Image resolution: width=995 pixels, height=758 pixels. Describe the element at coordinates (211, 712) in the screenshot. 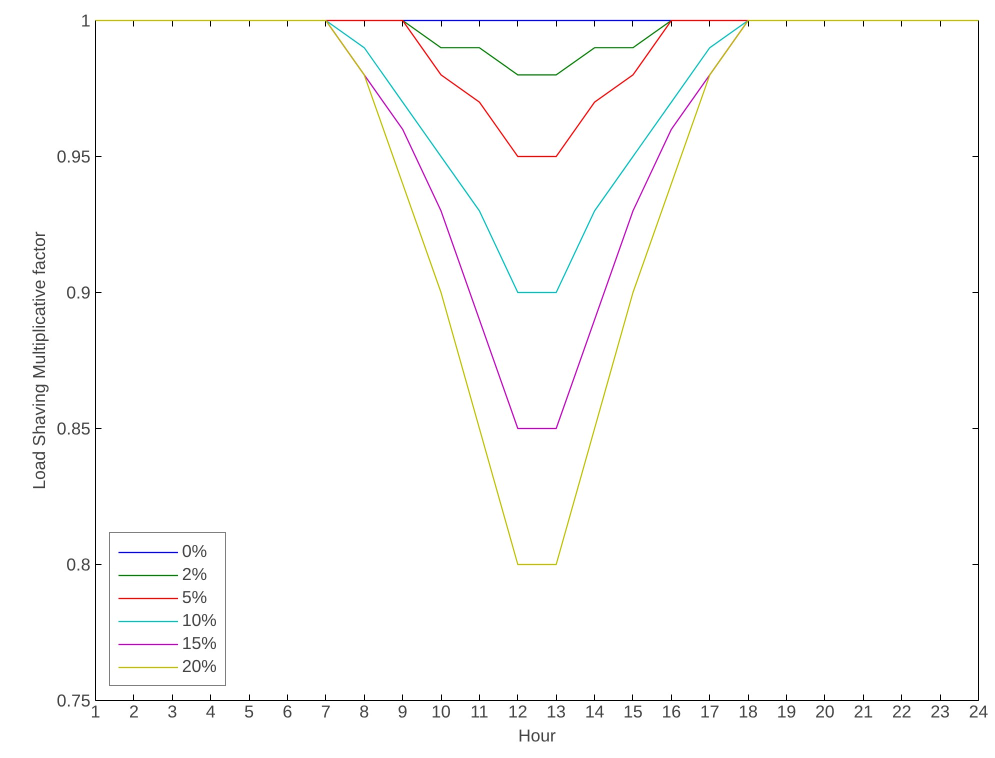

I see `x-tick-label: 4` at that location.